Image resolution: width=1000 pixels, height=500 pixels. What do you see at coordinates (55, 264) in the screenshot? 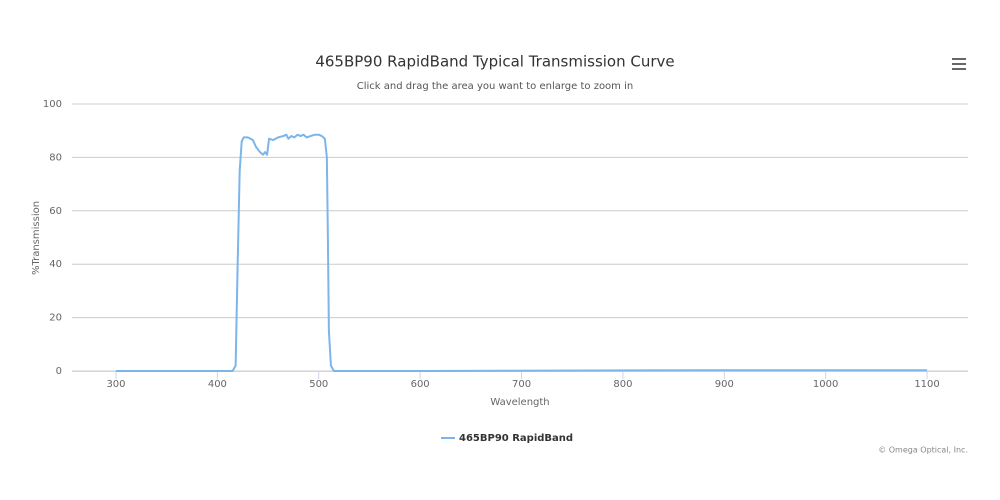
I see `y-tick-label: 40` at bounding box center [55, 264].